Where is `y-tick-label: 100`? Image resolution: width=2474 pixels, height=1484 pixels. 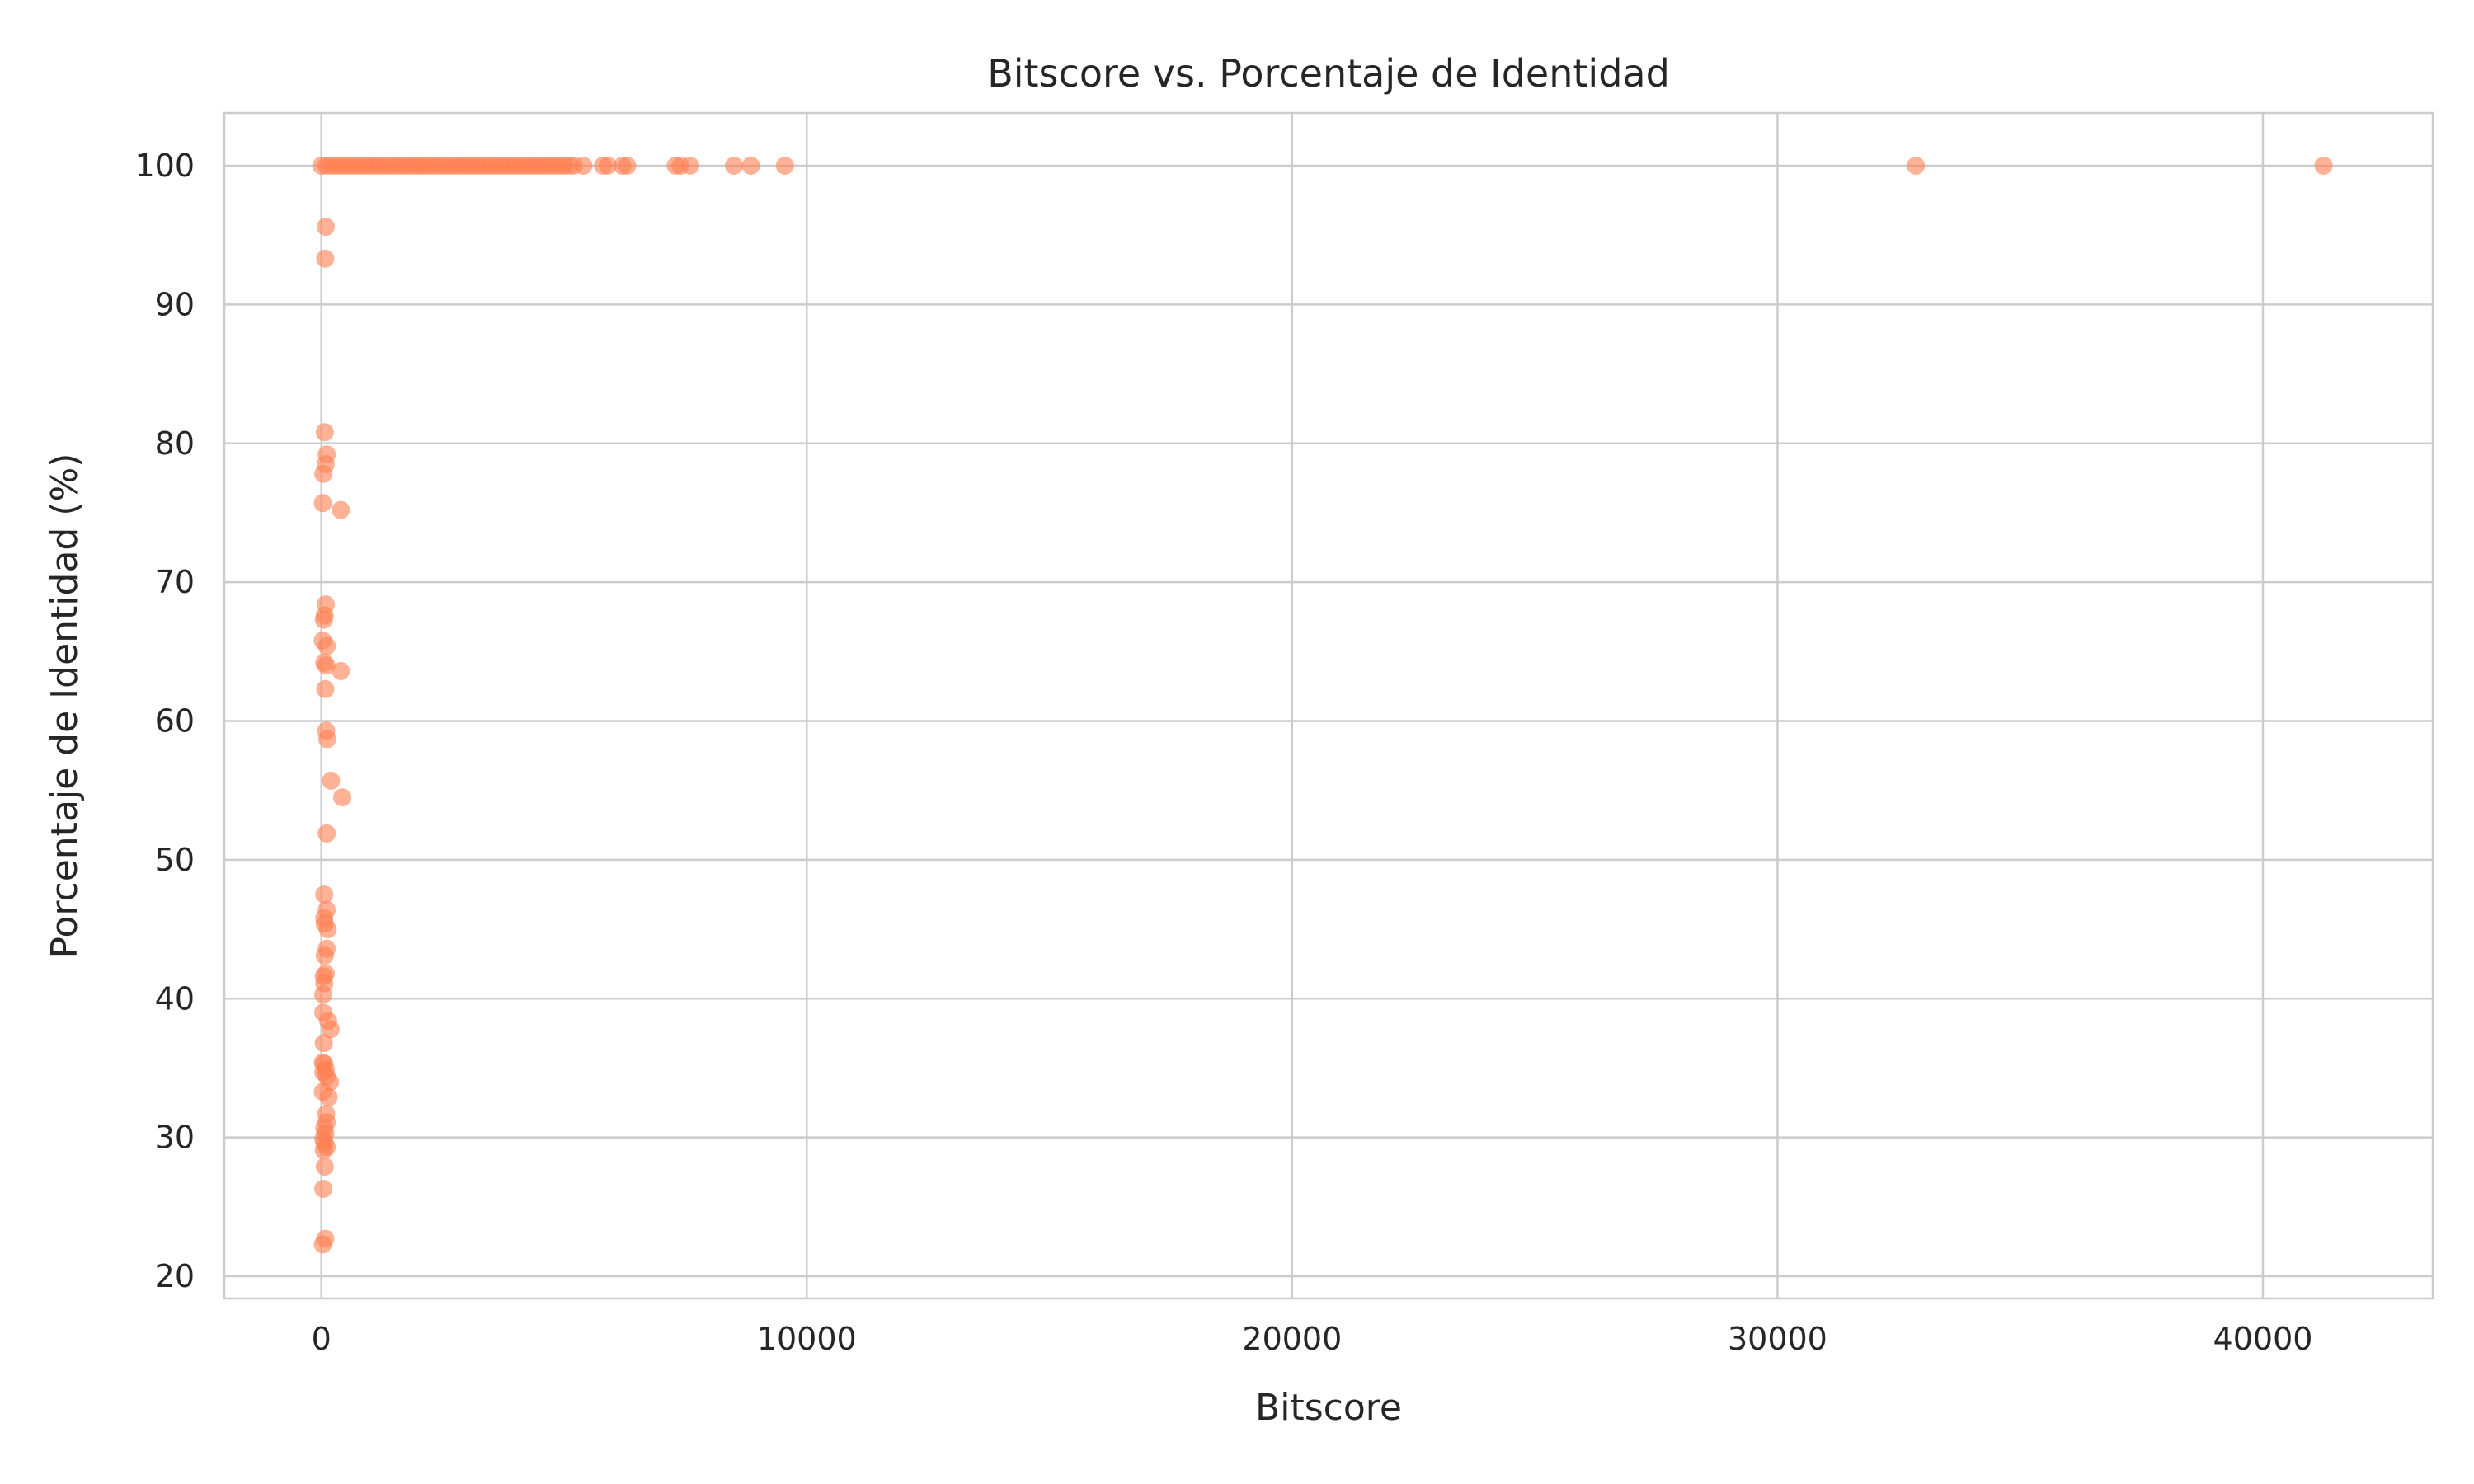 y-tick-label: 100 is located at coordinates (164, 166).